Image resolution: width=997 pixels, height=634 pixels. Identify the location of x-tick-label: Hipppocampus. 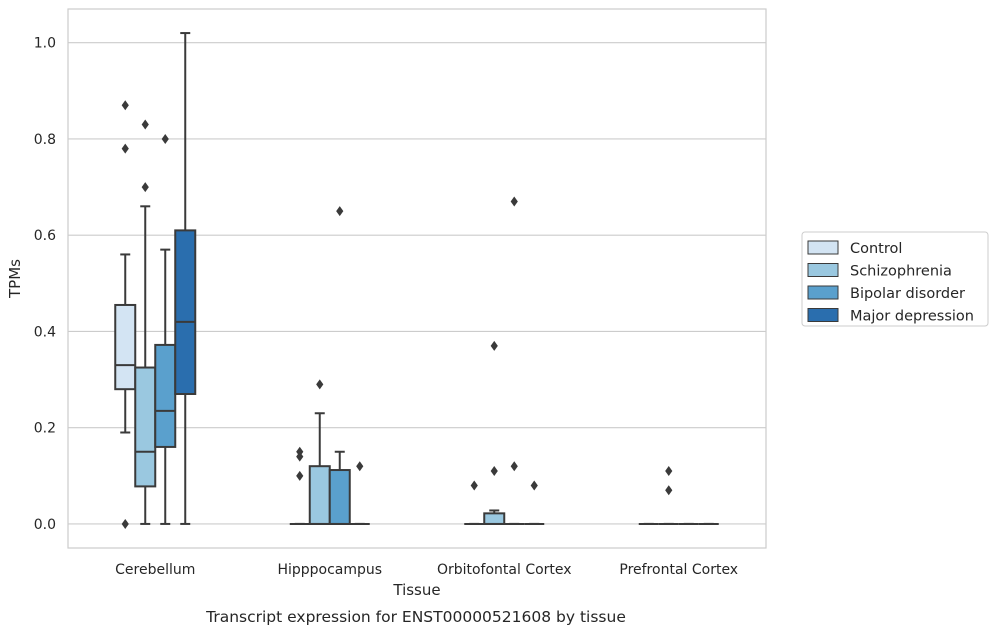
(329, 570).